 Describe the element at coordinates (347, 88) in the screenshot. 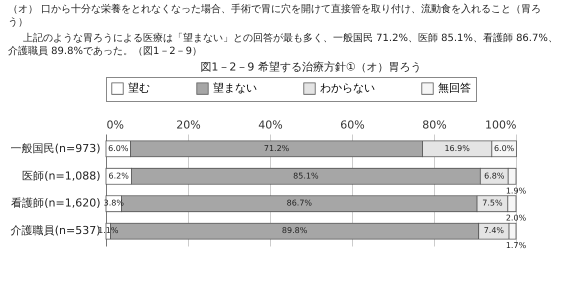

I see `legend-label: わからない` at that location.